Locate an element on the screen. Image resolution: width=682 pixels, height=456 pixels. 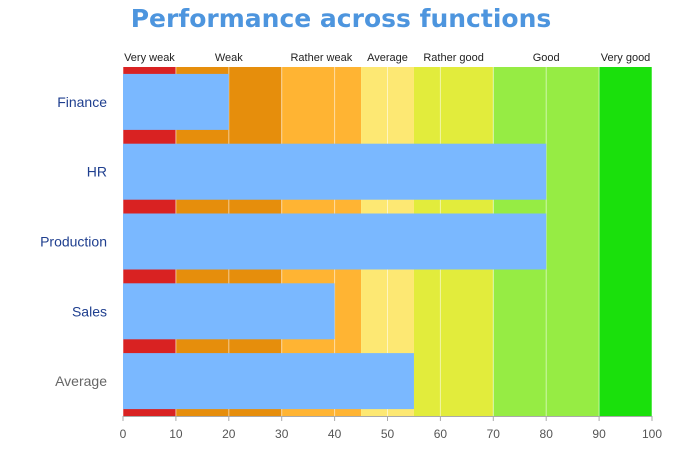
x-tick-label: 50 is located at coordinates (388, 434).